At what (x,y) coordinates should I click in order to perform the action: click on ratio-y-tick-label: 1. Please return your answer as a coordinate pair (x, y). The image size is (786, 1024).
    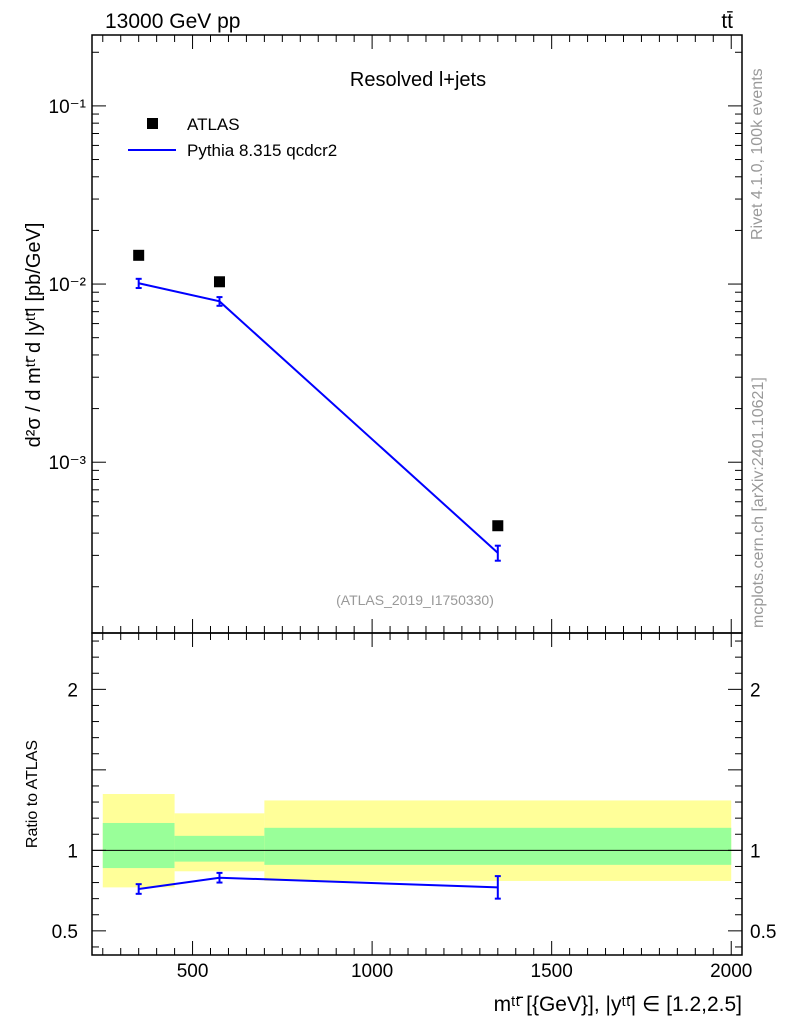
    Looking at the image, I should click on (72, 851).